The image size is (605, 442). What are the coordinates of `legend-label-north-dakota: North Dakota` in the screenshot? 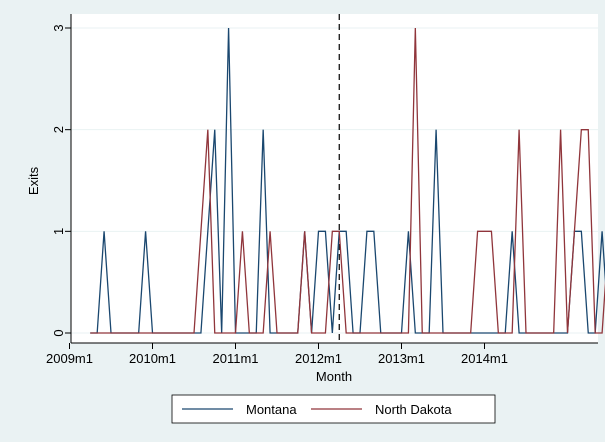 It's located at (413, 409).